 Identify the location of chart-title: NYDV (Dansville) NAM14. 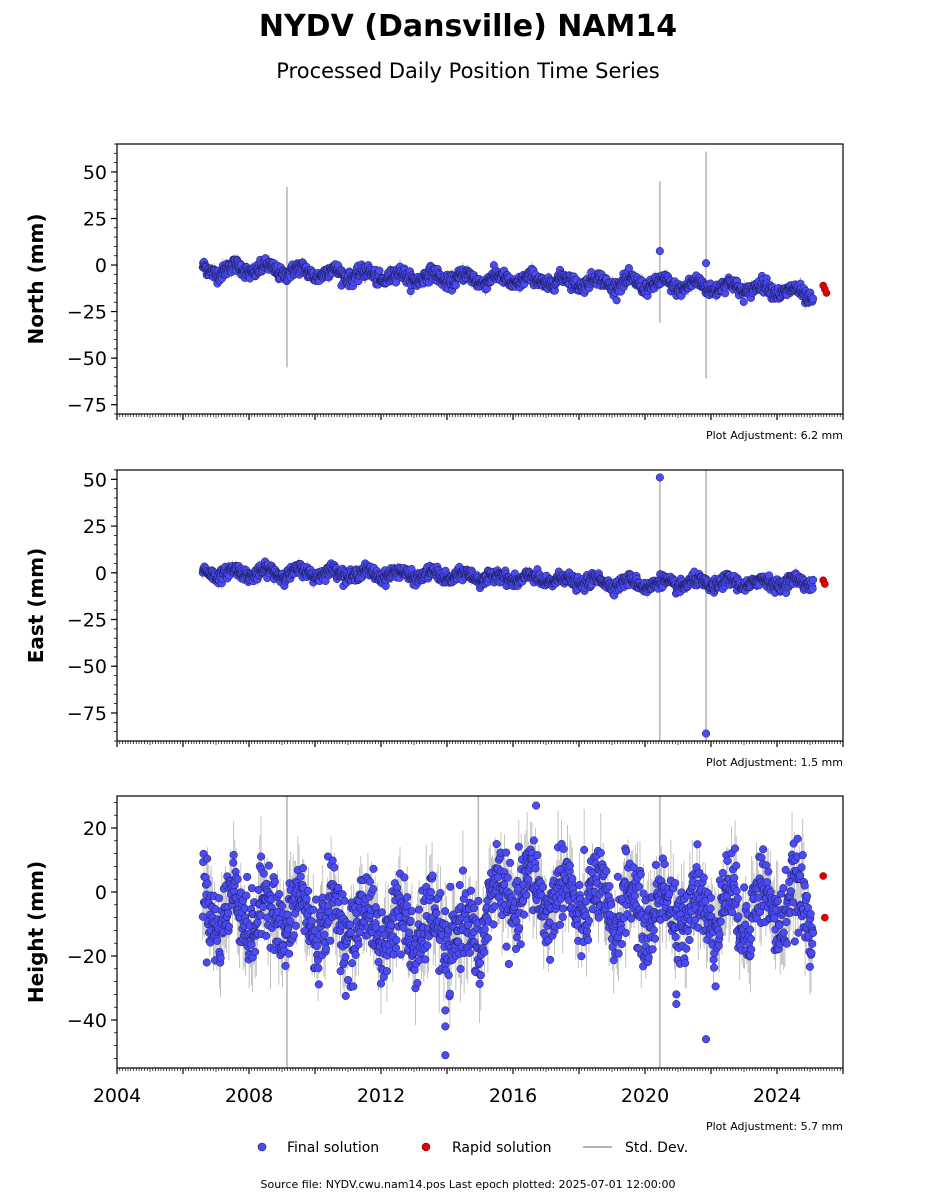
(468, 26).